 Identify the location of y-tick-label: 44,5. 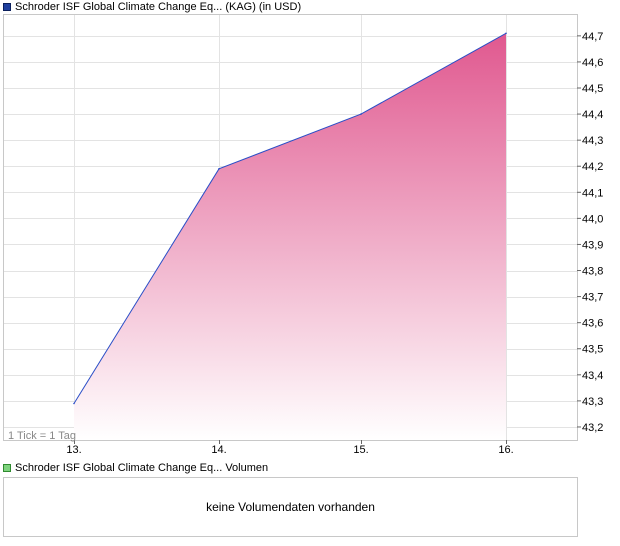
(592, 89).